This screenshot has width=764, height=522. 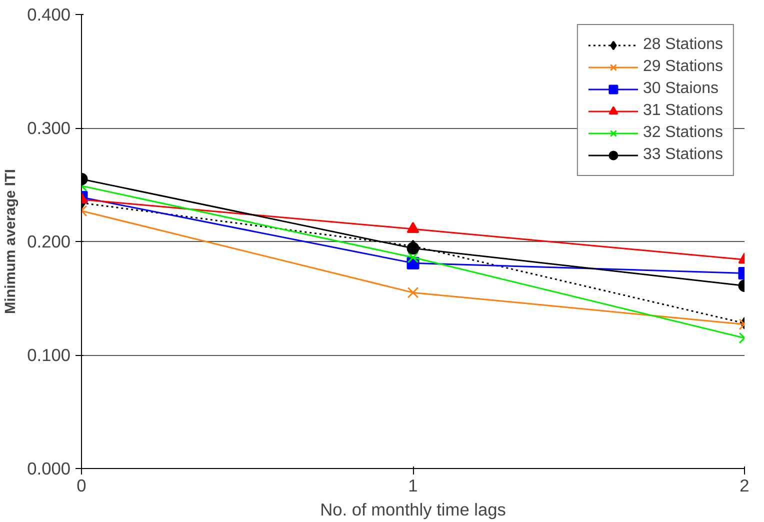 What do you see at coordinates (11, 241) in the screenshot?
I see `y-axis-title: Minimum average ITI` at bounding box center [11, 241].